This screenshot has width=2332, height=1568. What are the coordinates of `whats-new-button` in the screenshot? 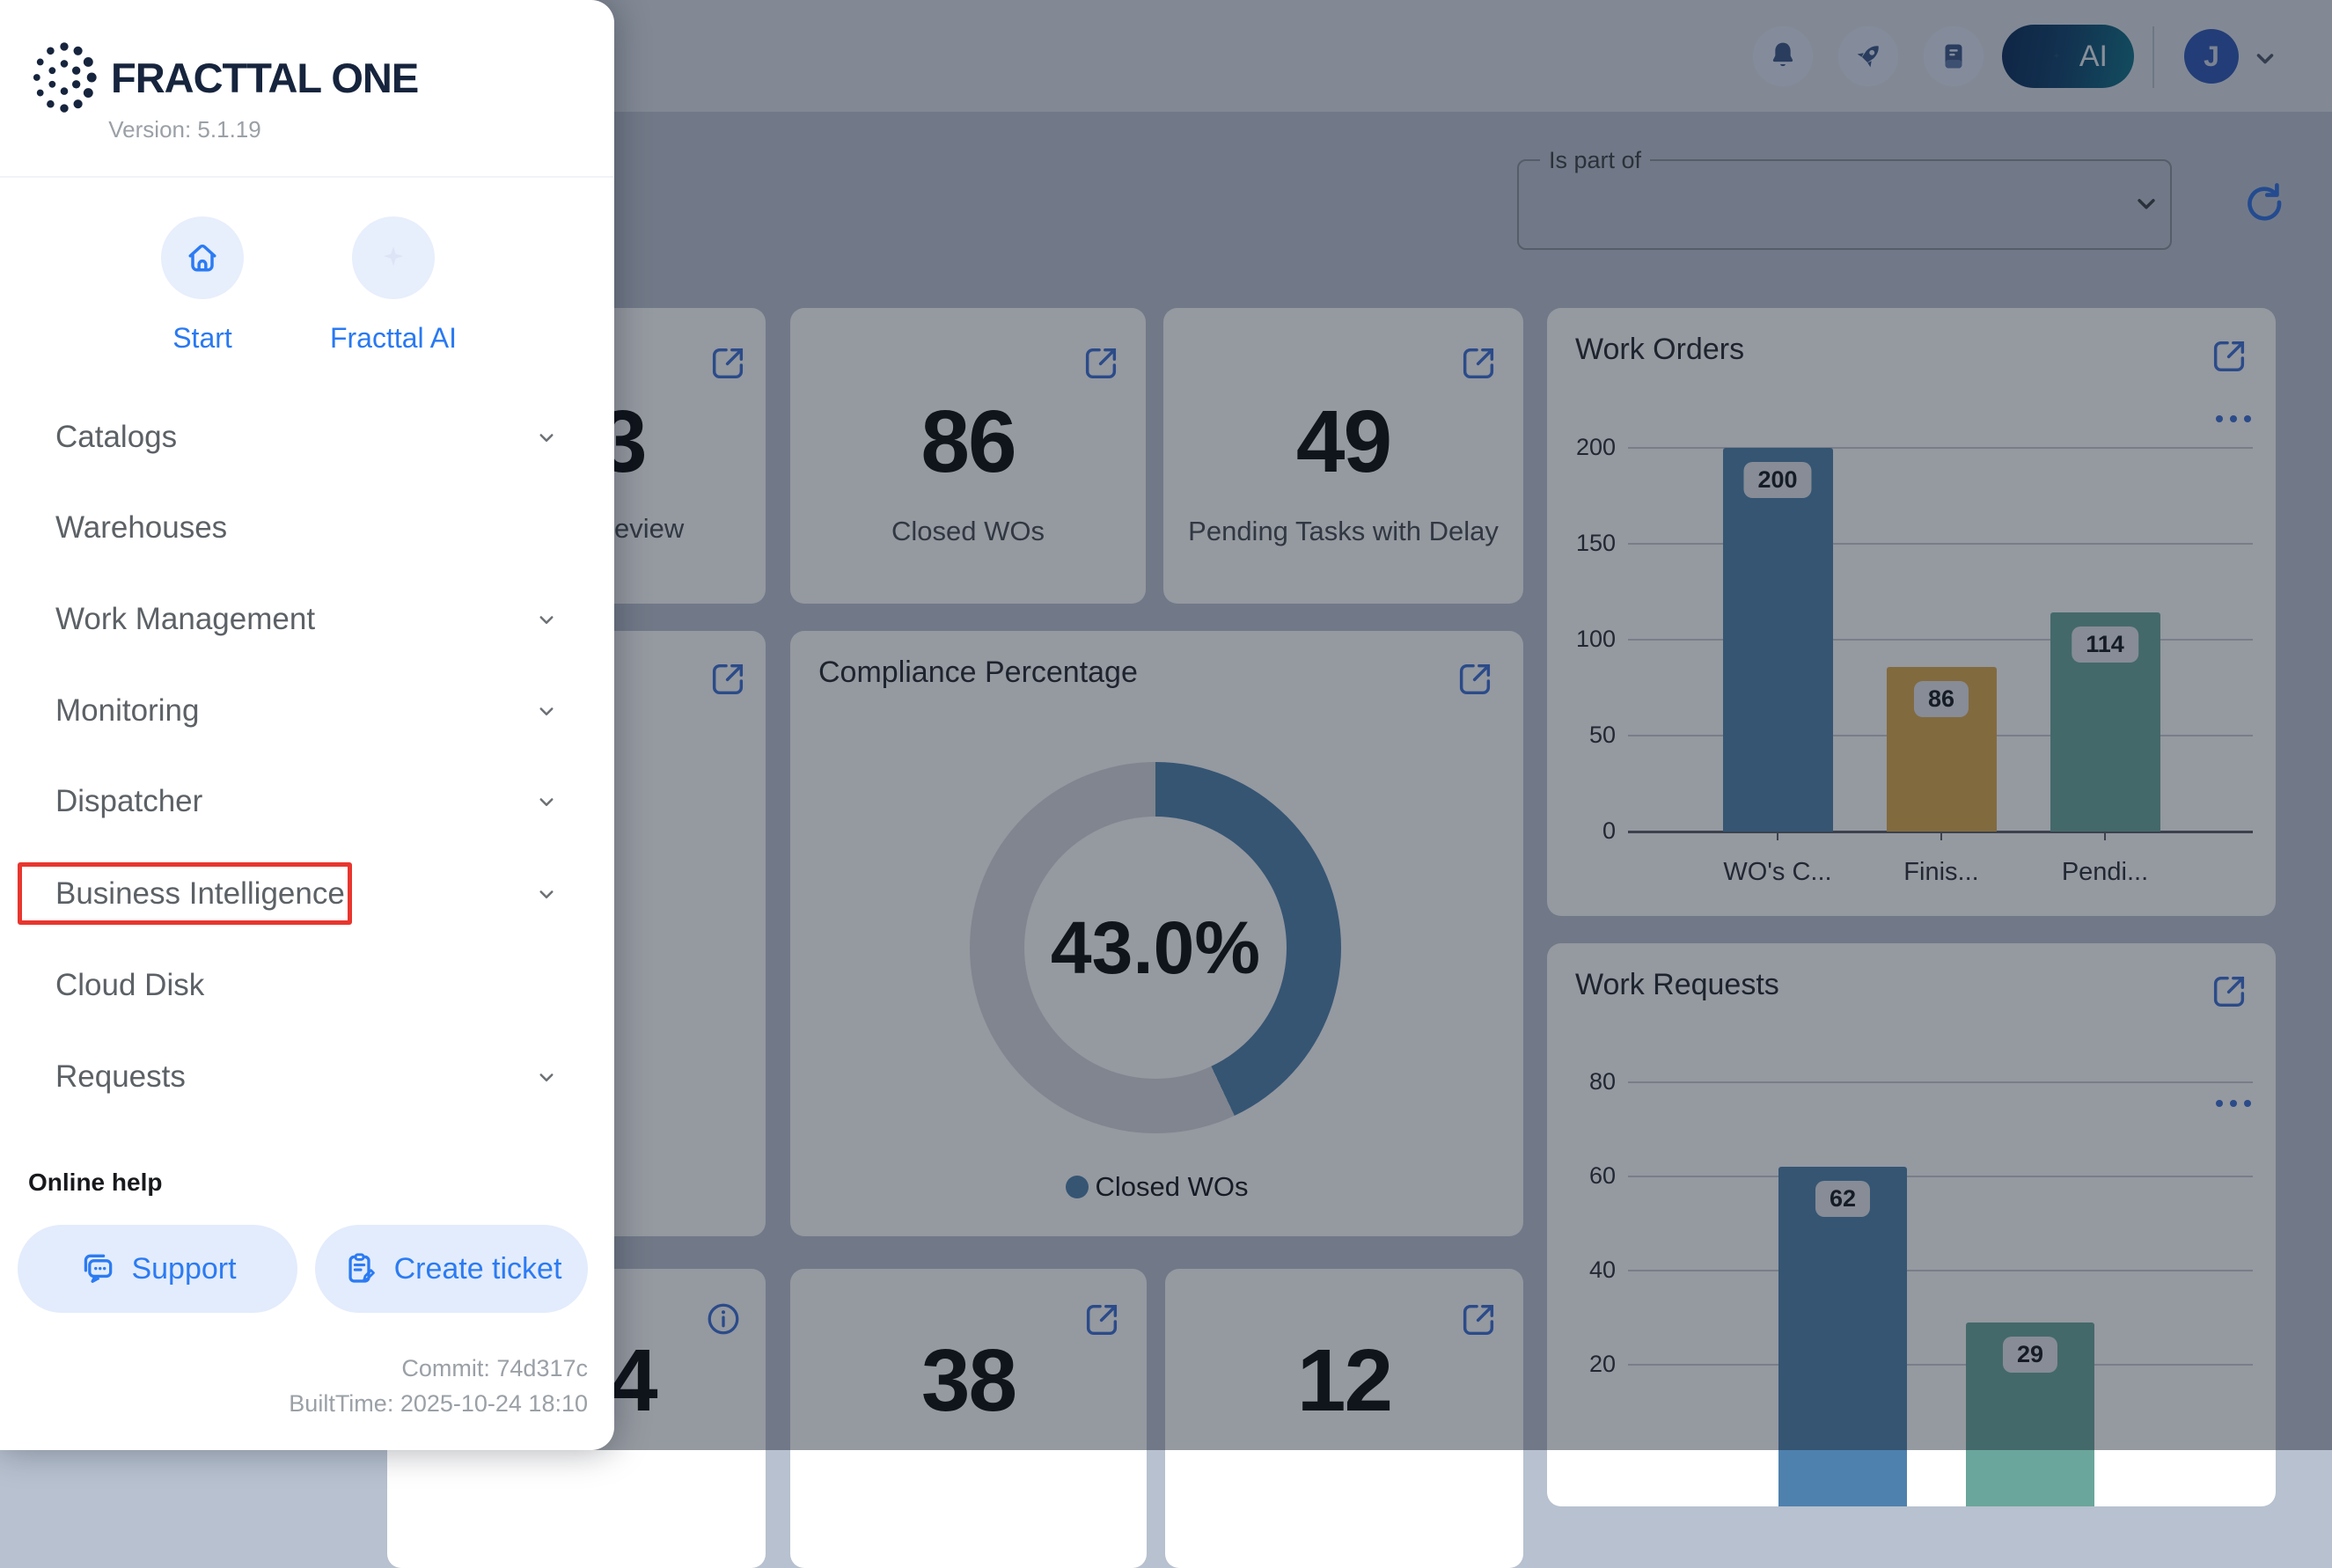 It's located at (1868, 56).